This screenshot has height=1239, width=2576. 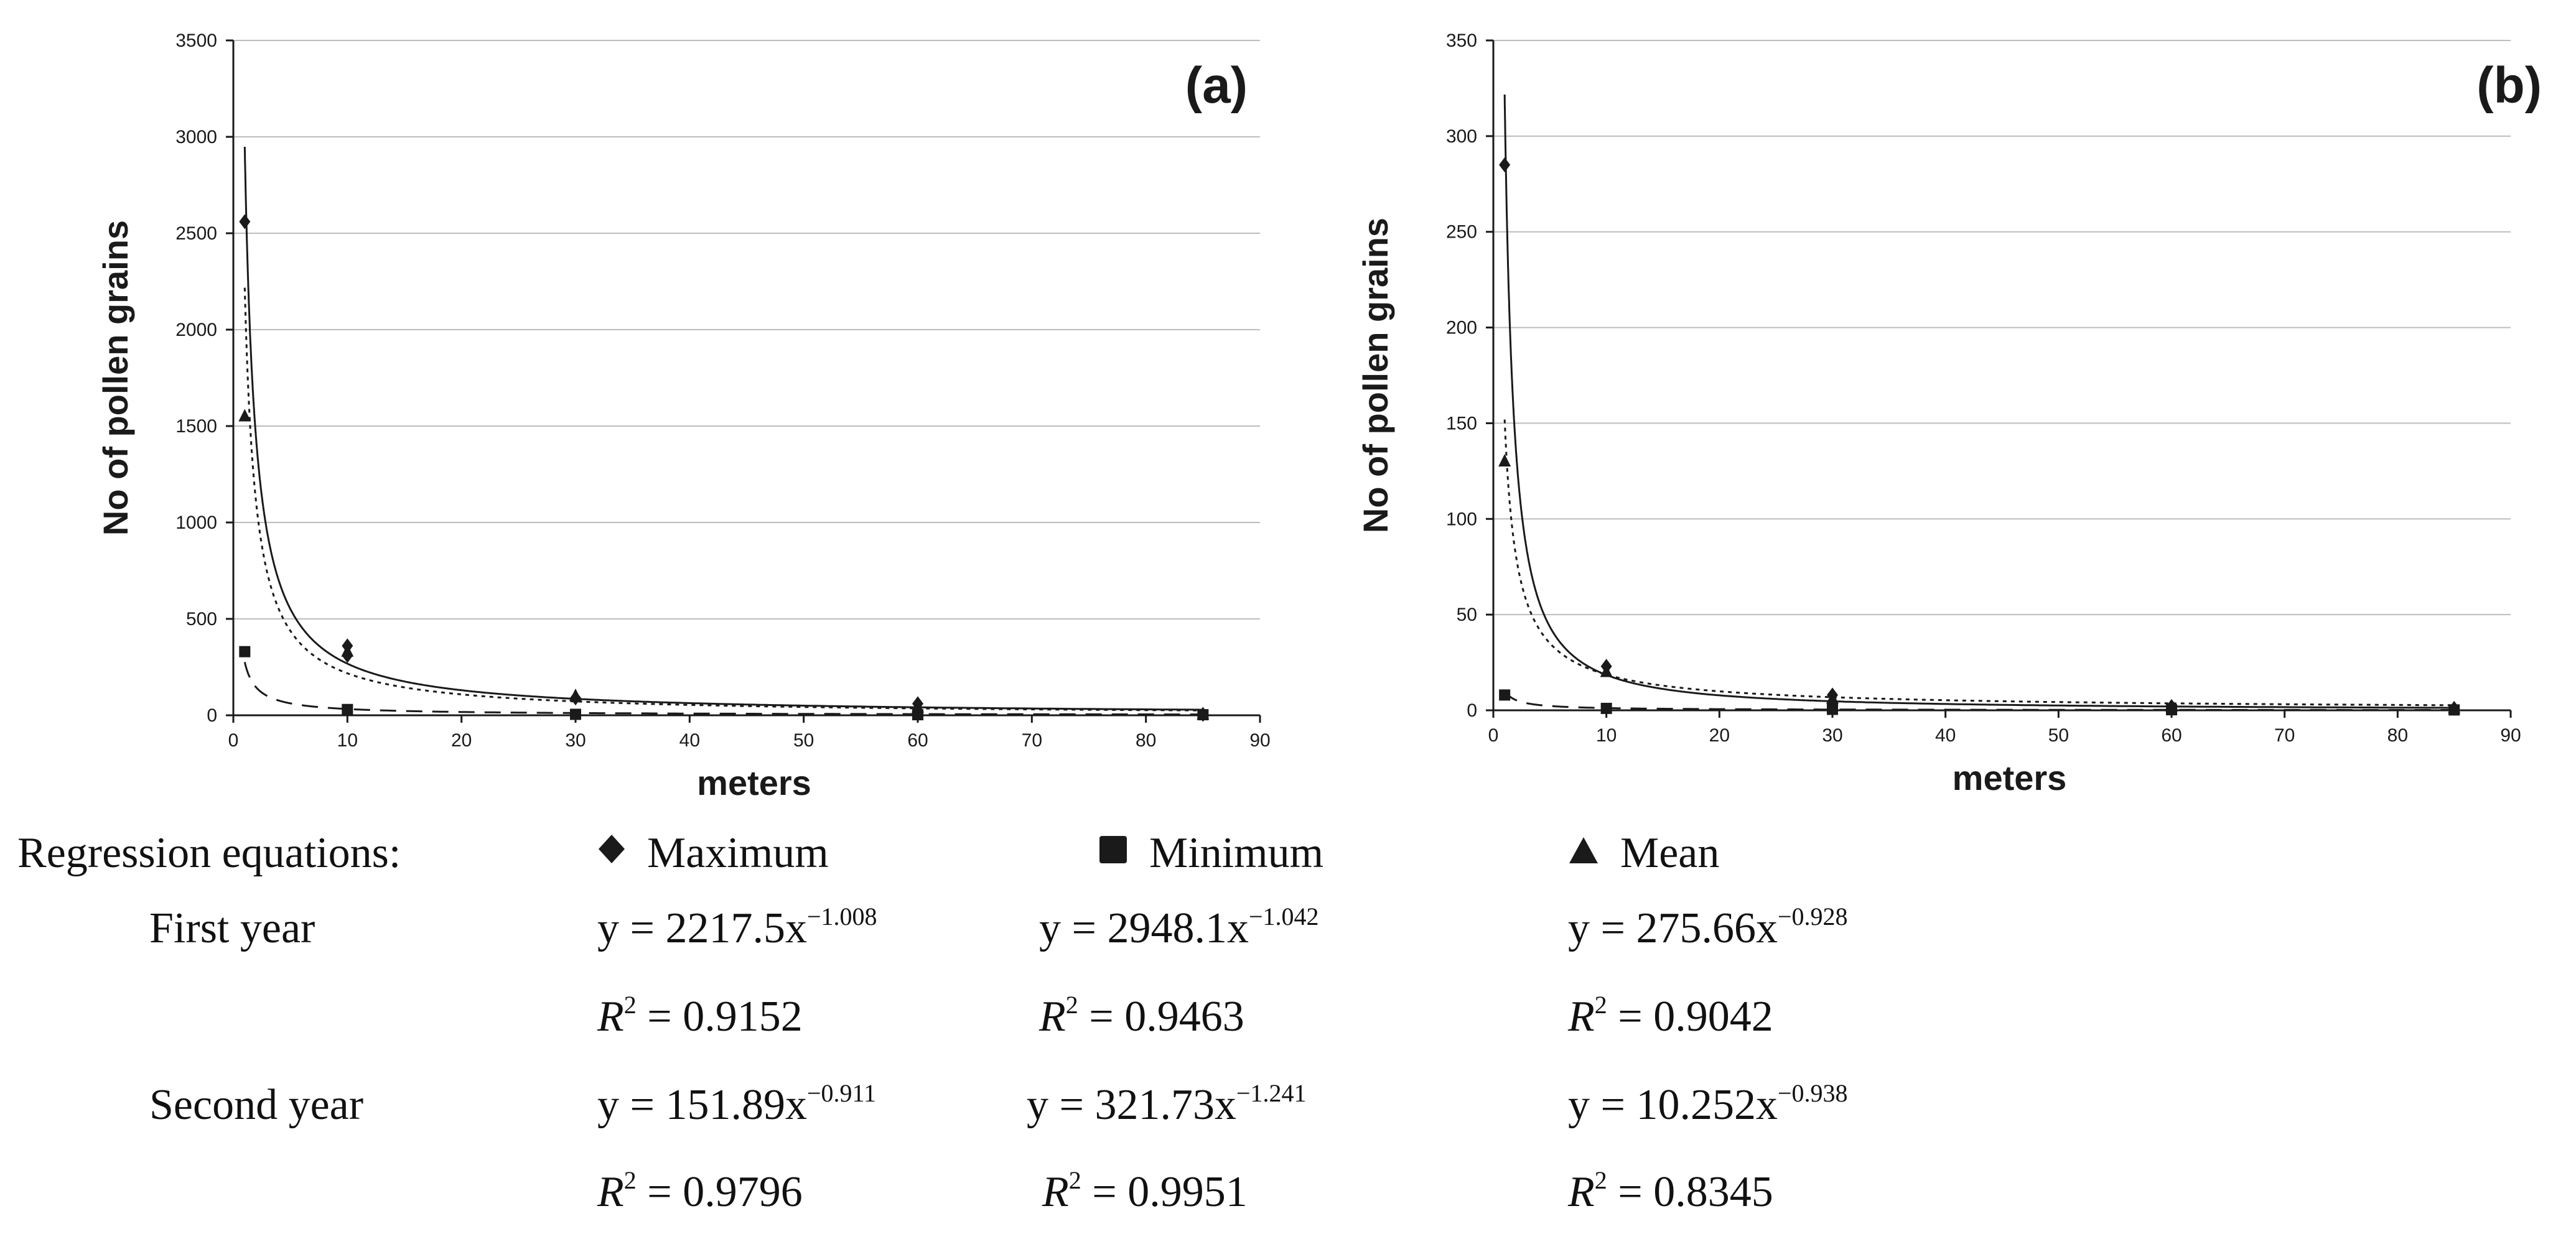 I want to click on x-tick-label: 90, so click(x=2510, y=735).